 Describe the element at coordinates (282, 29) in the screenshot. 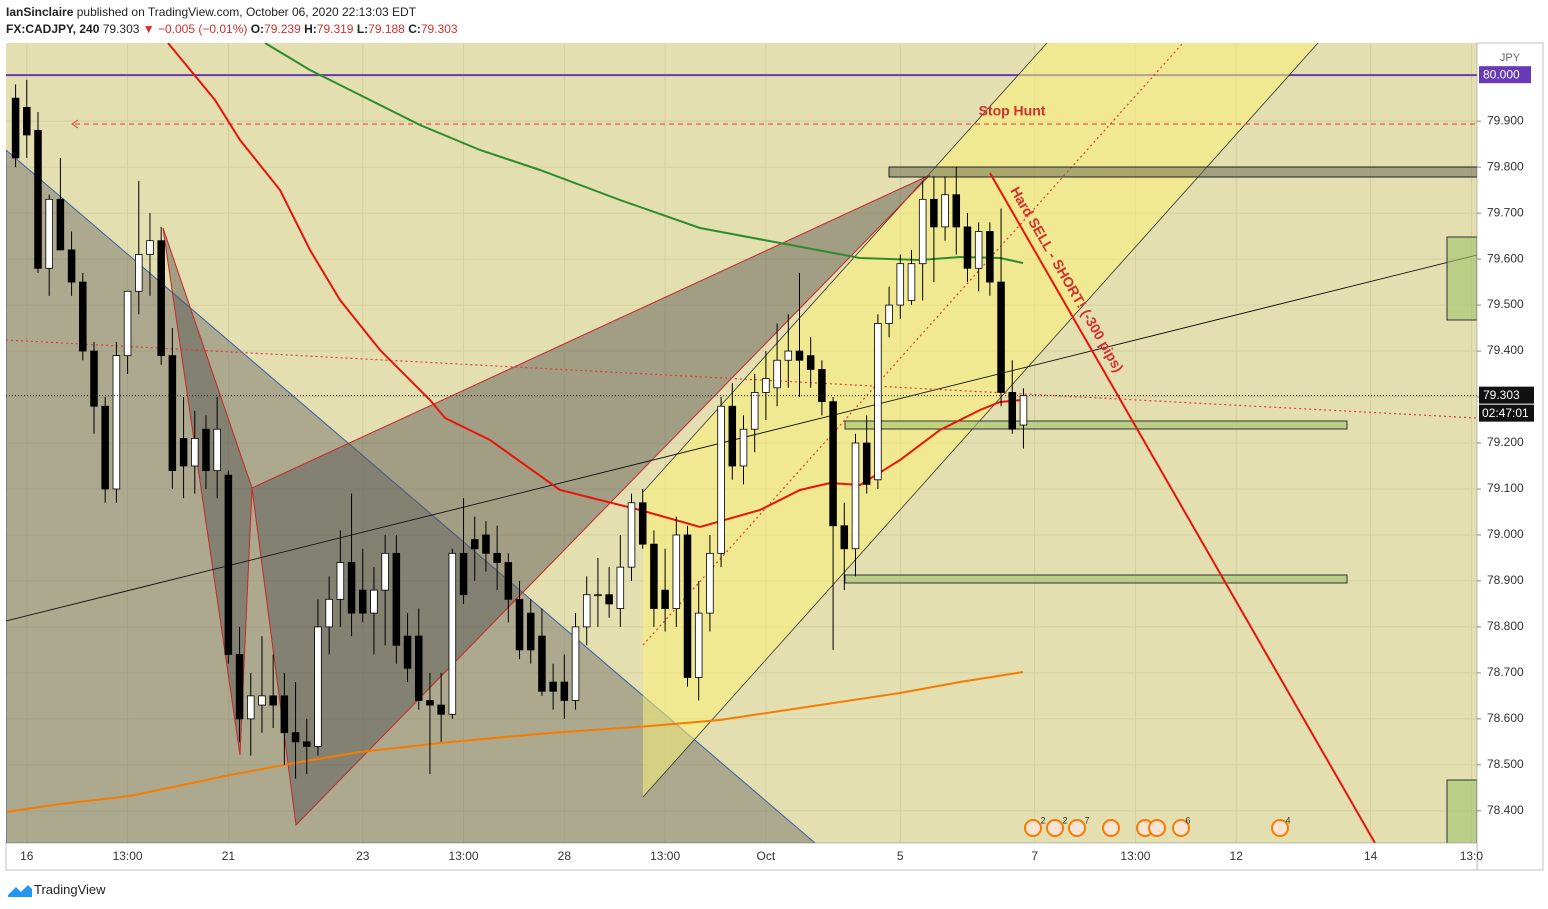

I see `ohlc-value: 79.239` at that location.